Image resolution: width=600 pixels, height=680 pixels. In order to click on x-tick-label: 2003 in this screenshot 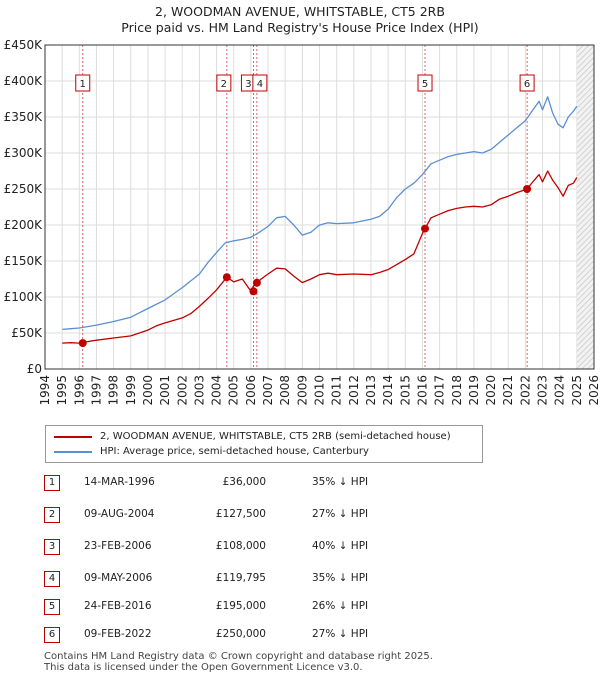, I will do `click(199, 390)`.